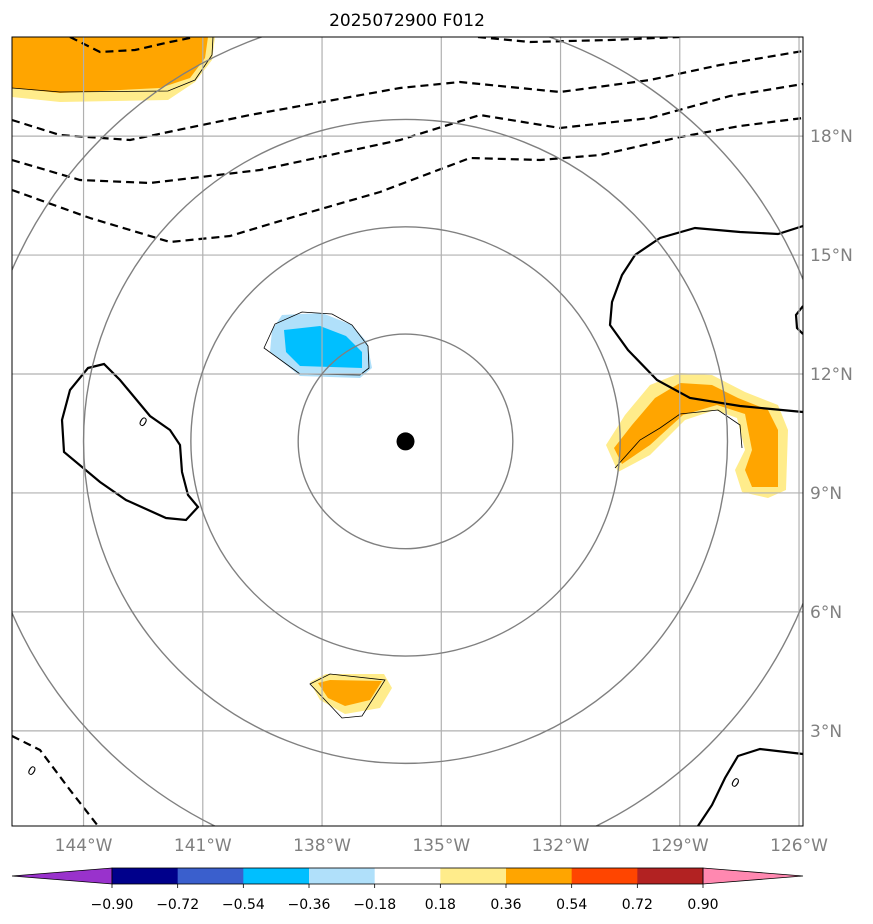 The height and width of the screenshot is (924, 873). Describe the element at coordinates (680, 846) in the screenshot. I see `longitude-tick-label: 129°W` at that location.